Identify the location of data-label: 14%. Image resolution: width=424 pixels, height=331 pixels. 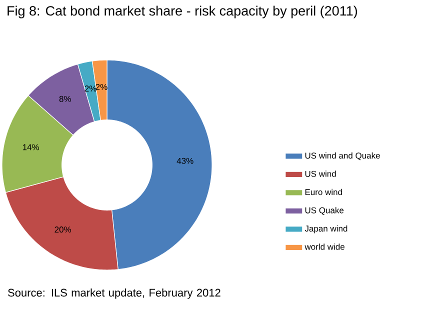
(31, 147).